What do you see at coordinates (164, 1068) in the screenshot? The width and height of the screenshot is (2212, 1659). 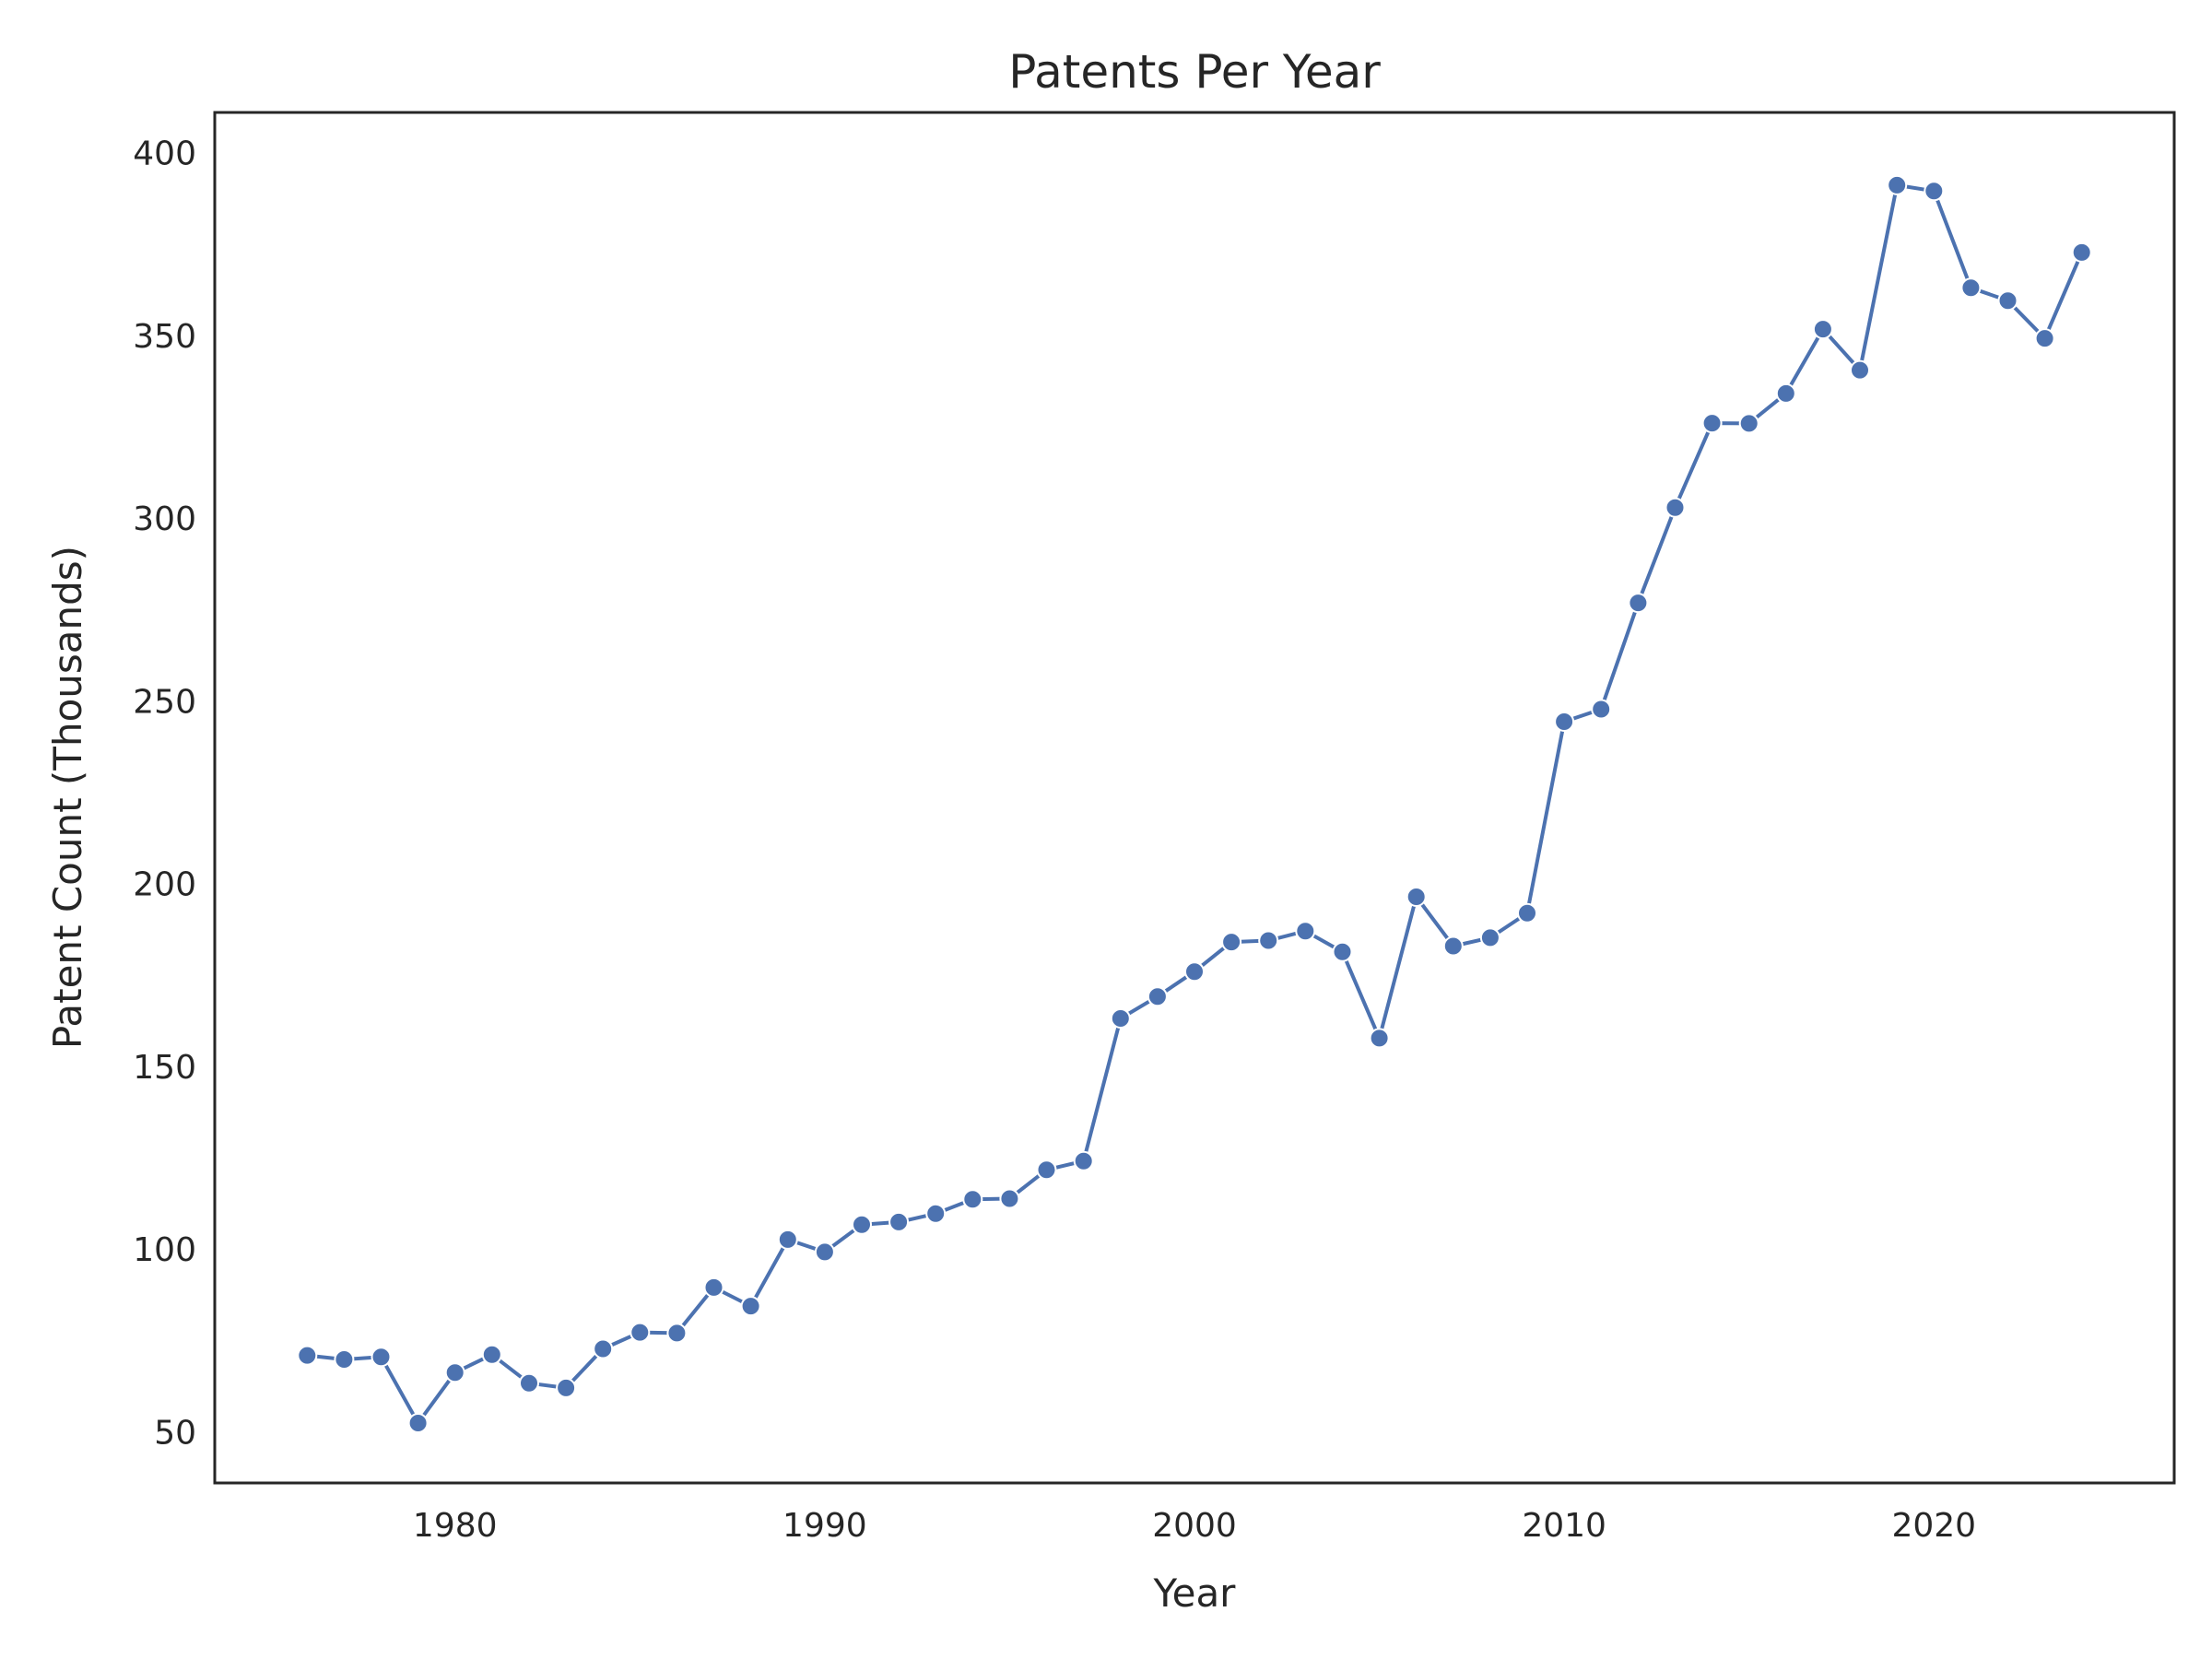 I see `y-tick-label: 150` at bounding box center [164, 1068].